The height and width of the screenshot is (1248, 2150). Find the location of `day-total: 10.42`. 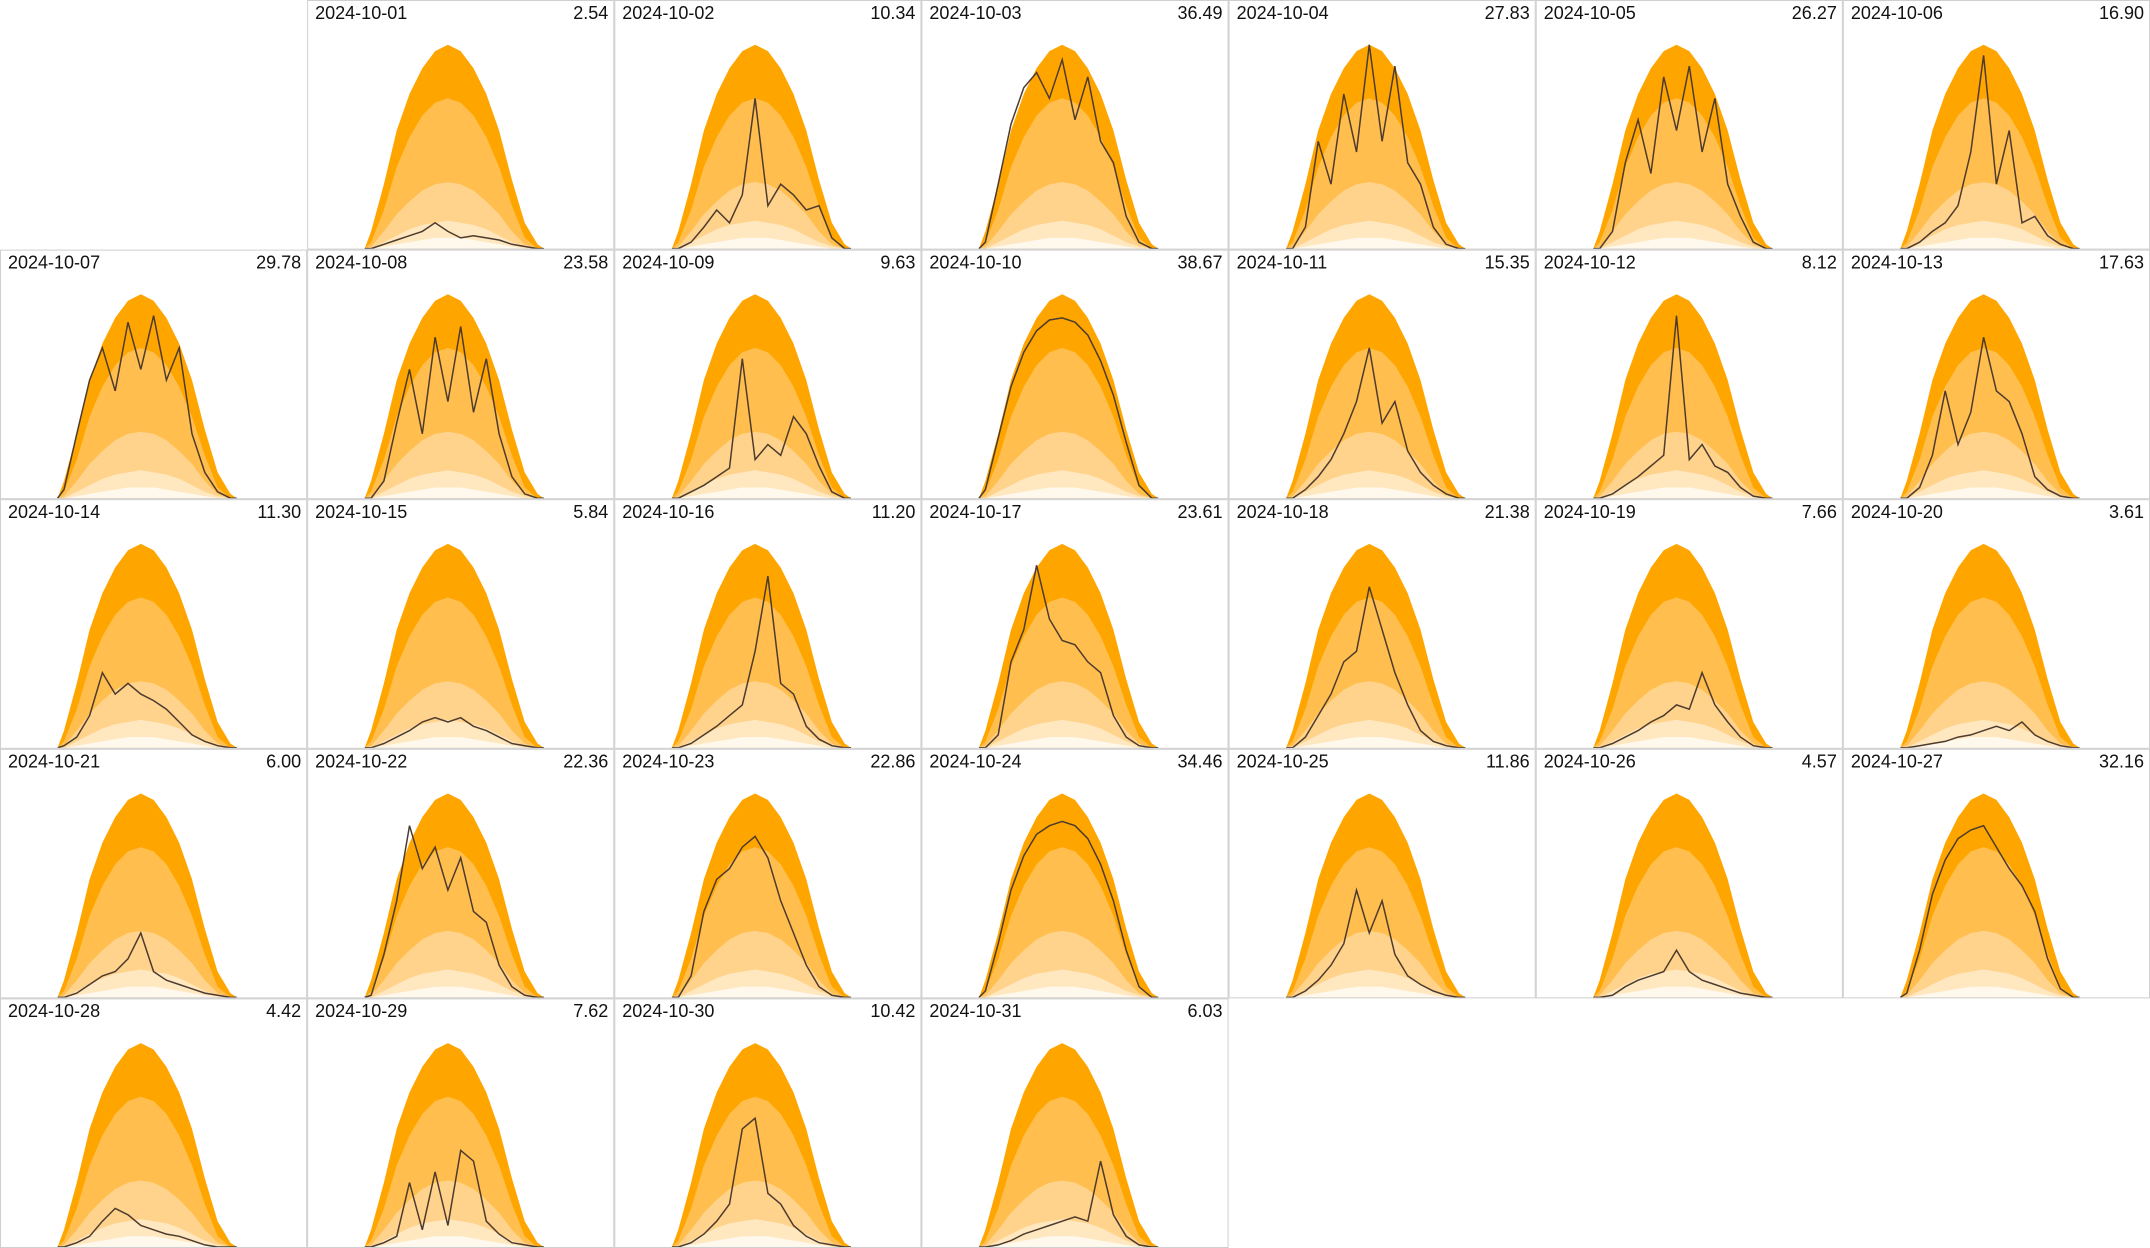

day-total: 10.42 is located at coordinates (892, 1011).